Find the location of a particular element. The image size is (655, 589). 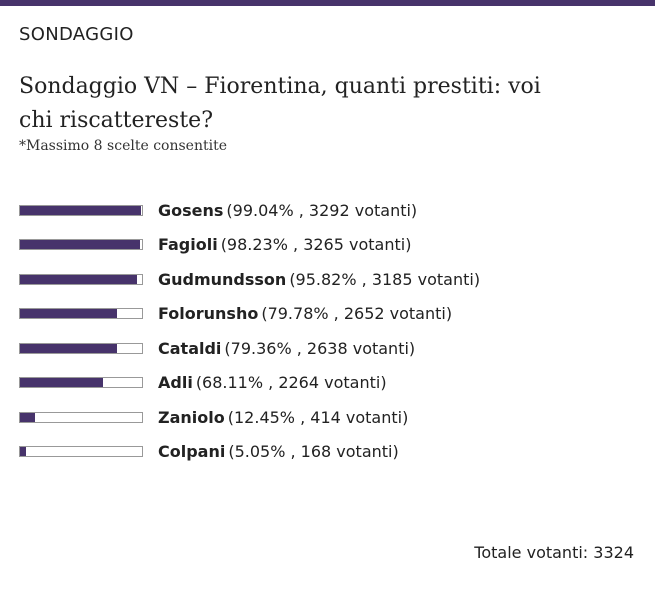

option-stats: (99.04% , 3292 votanti) is located at coordinates (322, 210).